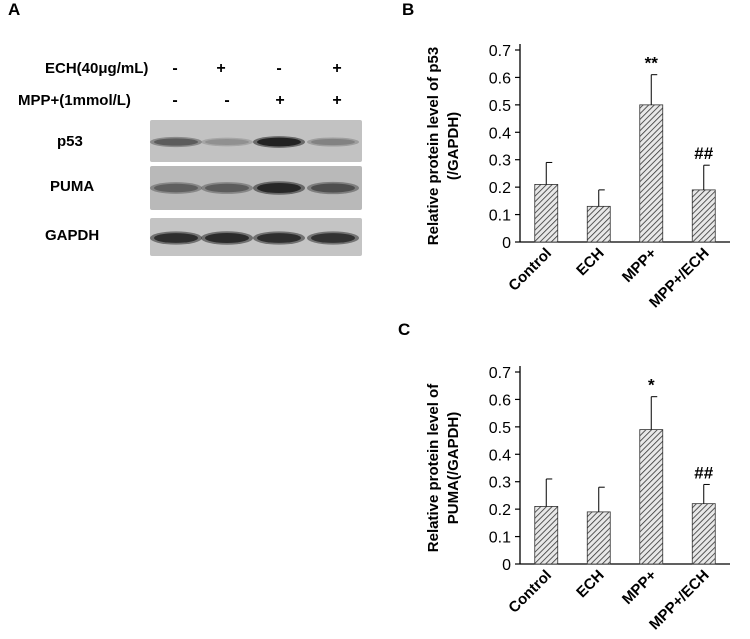 The height and width of the screenshot is (639, 750). I want to click on significance-mark: **, so click(652, 63).